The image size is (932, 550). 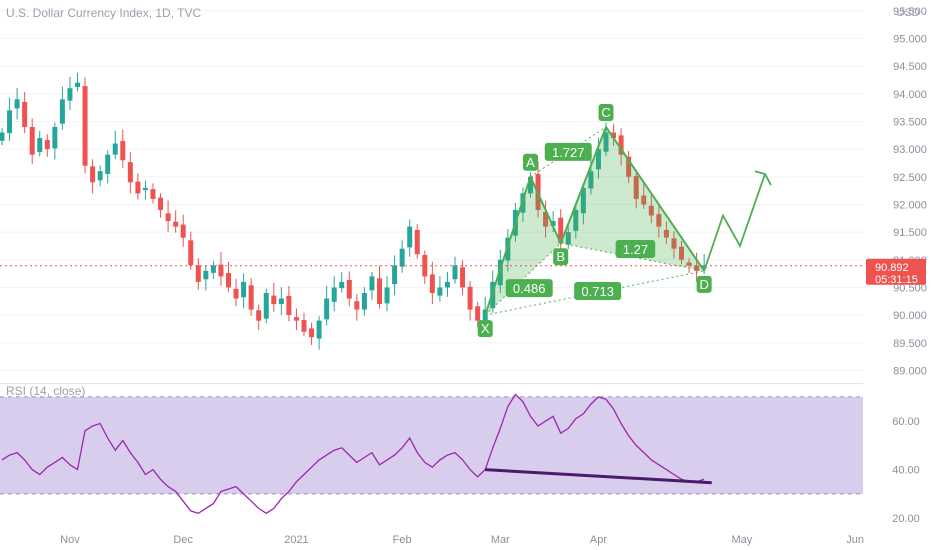 I want to click on time-tick-label: Dec, so click(x=183, y=540).